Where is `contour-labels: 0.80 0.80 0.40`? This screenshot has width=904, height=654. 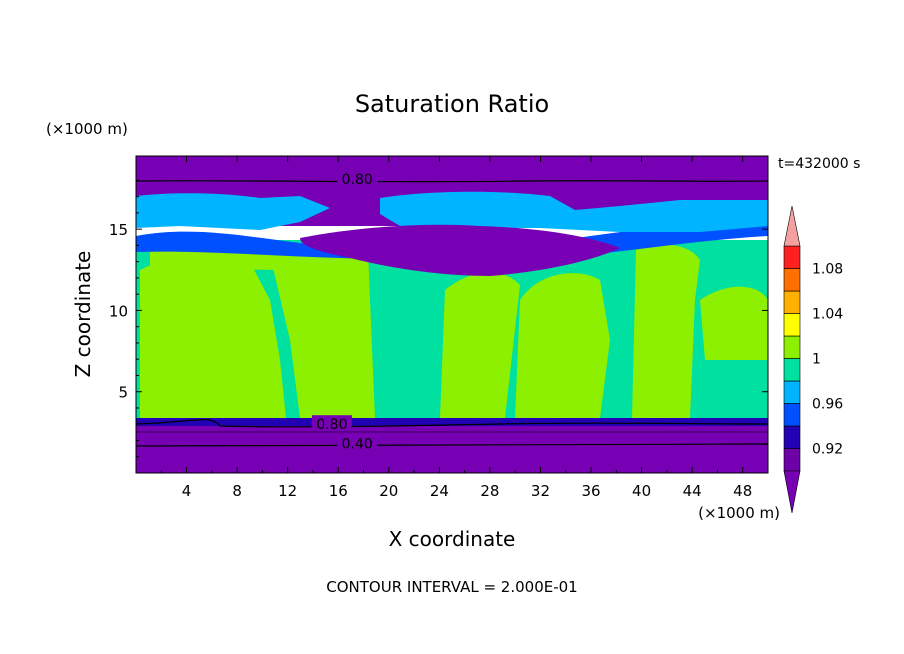
contour-labels: 0.80 0.80 0.40 is located at coordinates (344, 311).